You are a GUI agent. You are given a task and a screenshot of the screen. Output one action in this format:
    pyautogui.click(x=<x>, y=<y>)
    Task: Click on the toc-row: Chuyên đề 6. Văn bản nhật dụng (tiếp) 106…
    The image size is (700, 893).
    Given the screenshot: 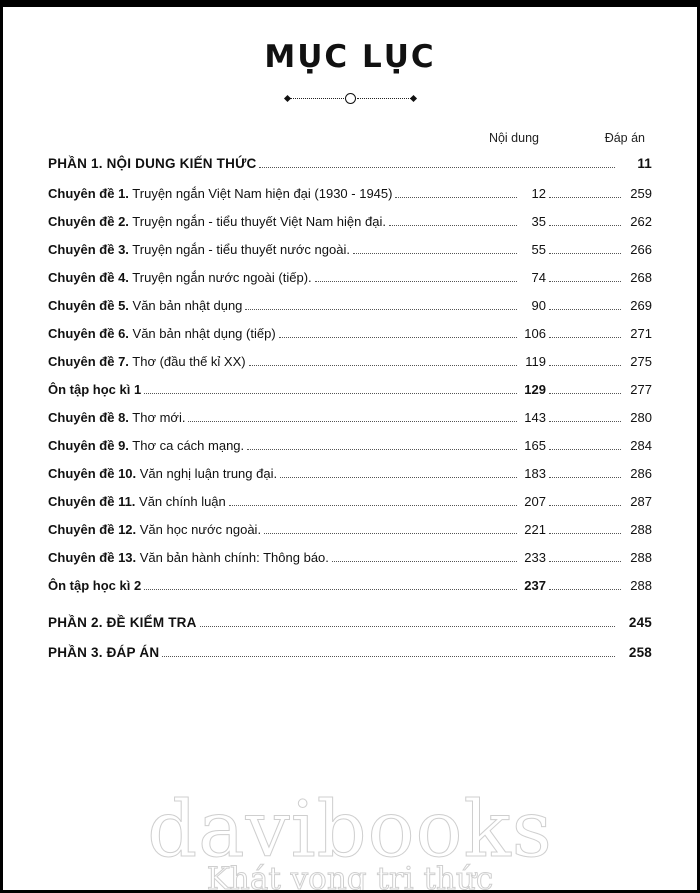 What is the action you would take?
    pyautogui.click(x=350, y=333)
    